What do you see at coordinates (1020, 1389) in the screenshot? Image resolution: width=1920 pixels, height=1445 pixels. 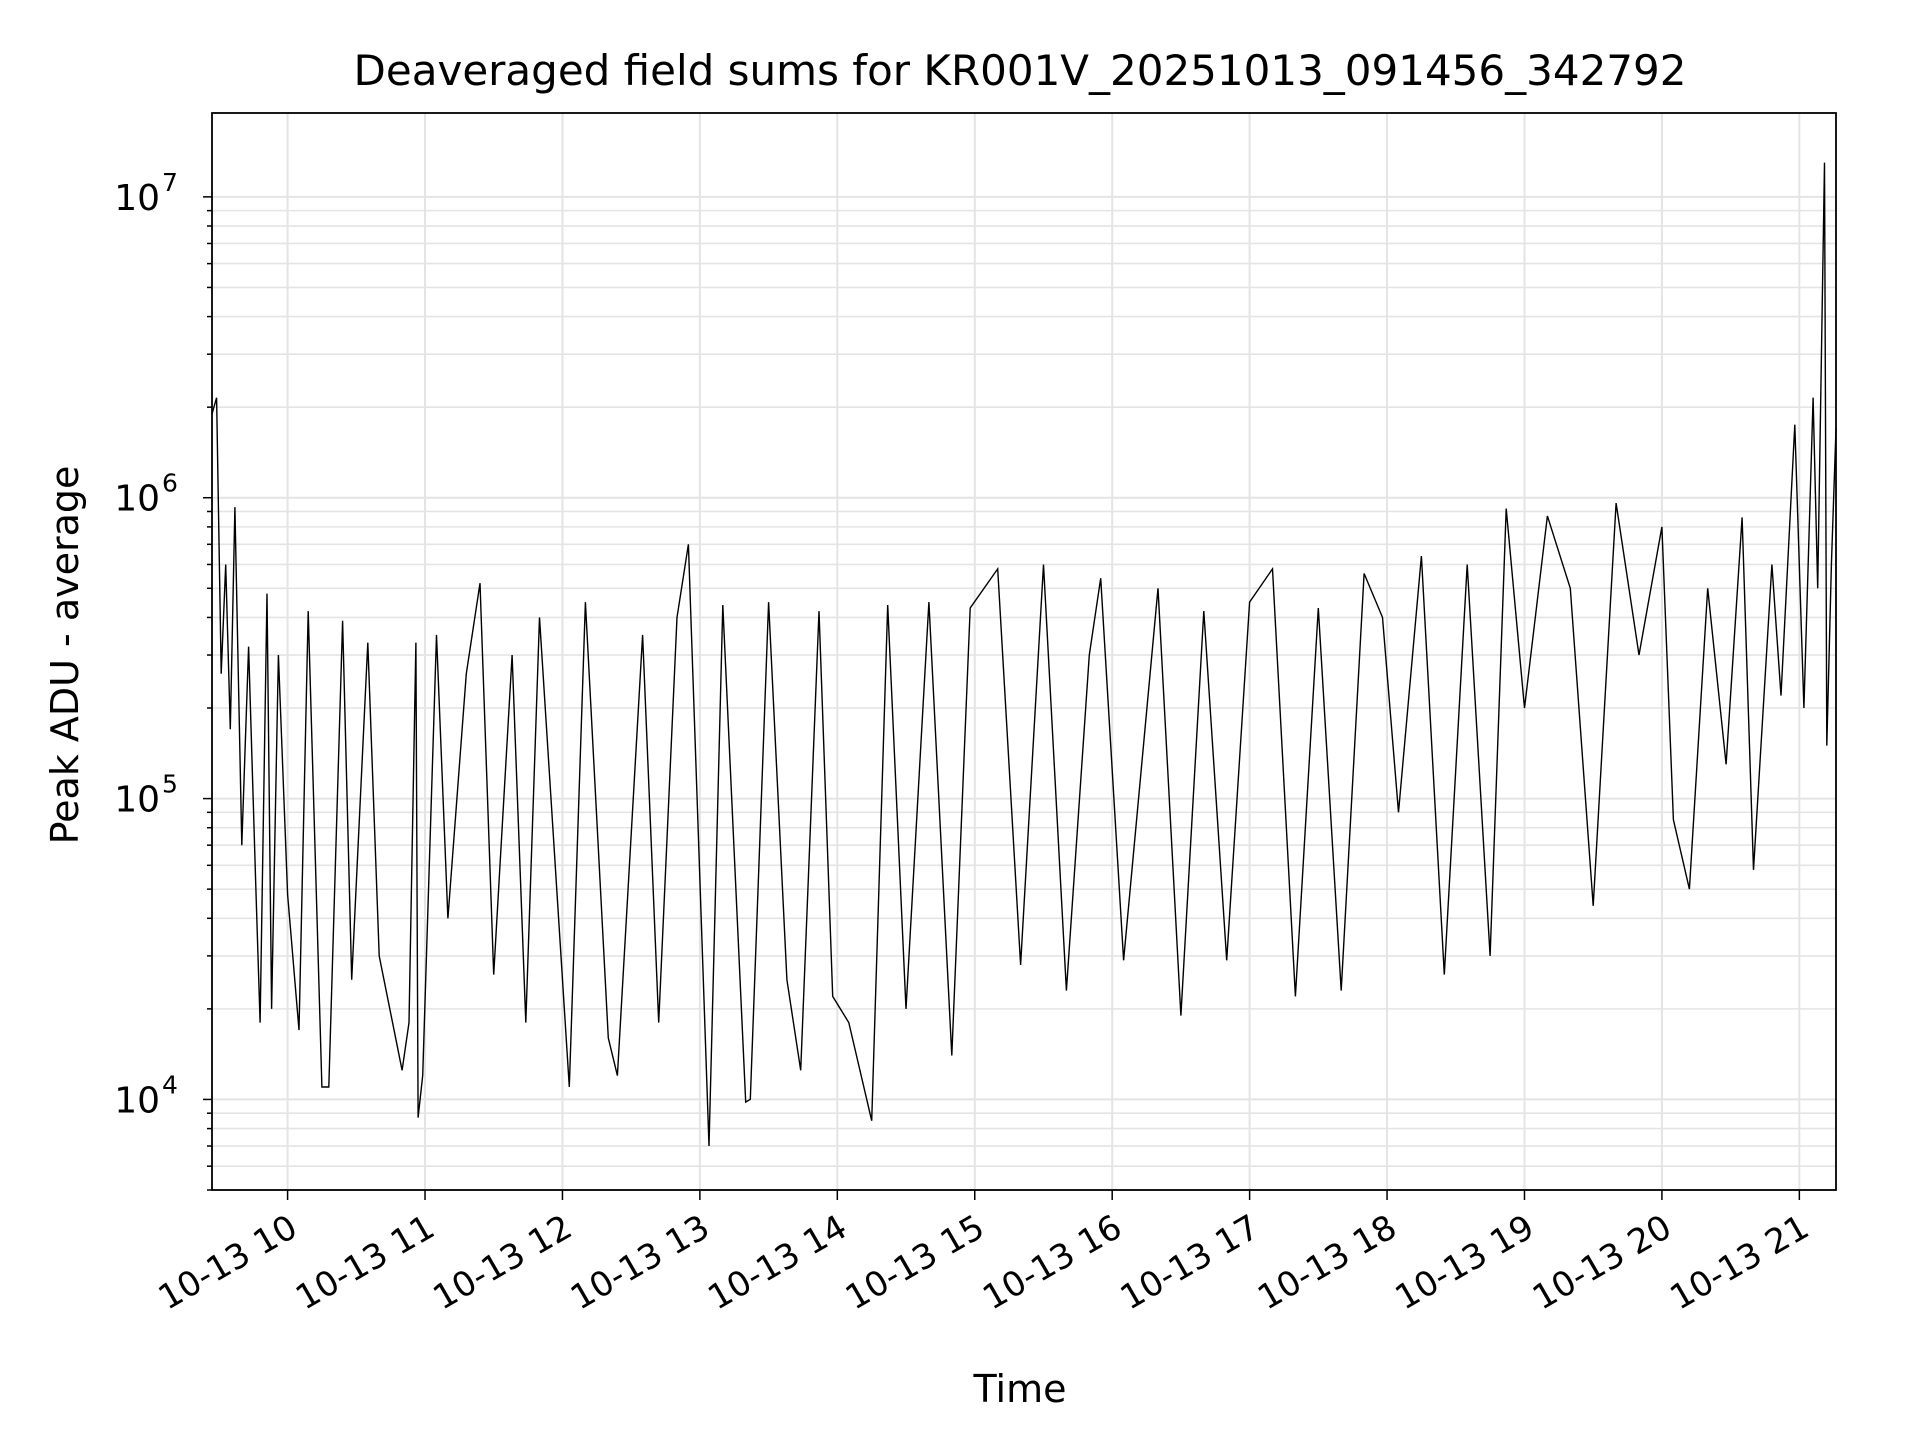 I see `x-axis-label: Time` at bounding box center [1020, 1389].